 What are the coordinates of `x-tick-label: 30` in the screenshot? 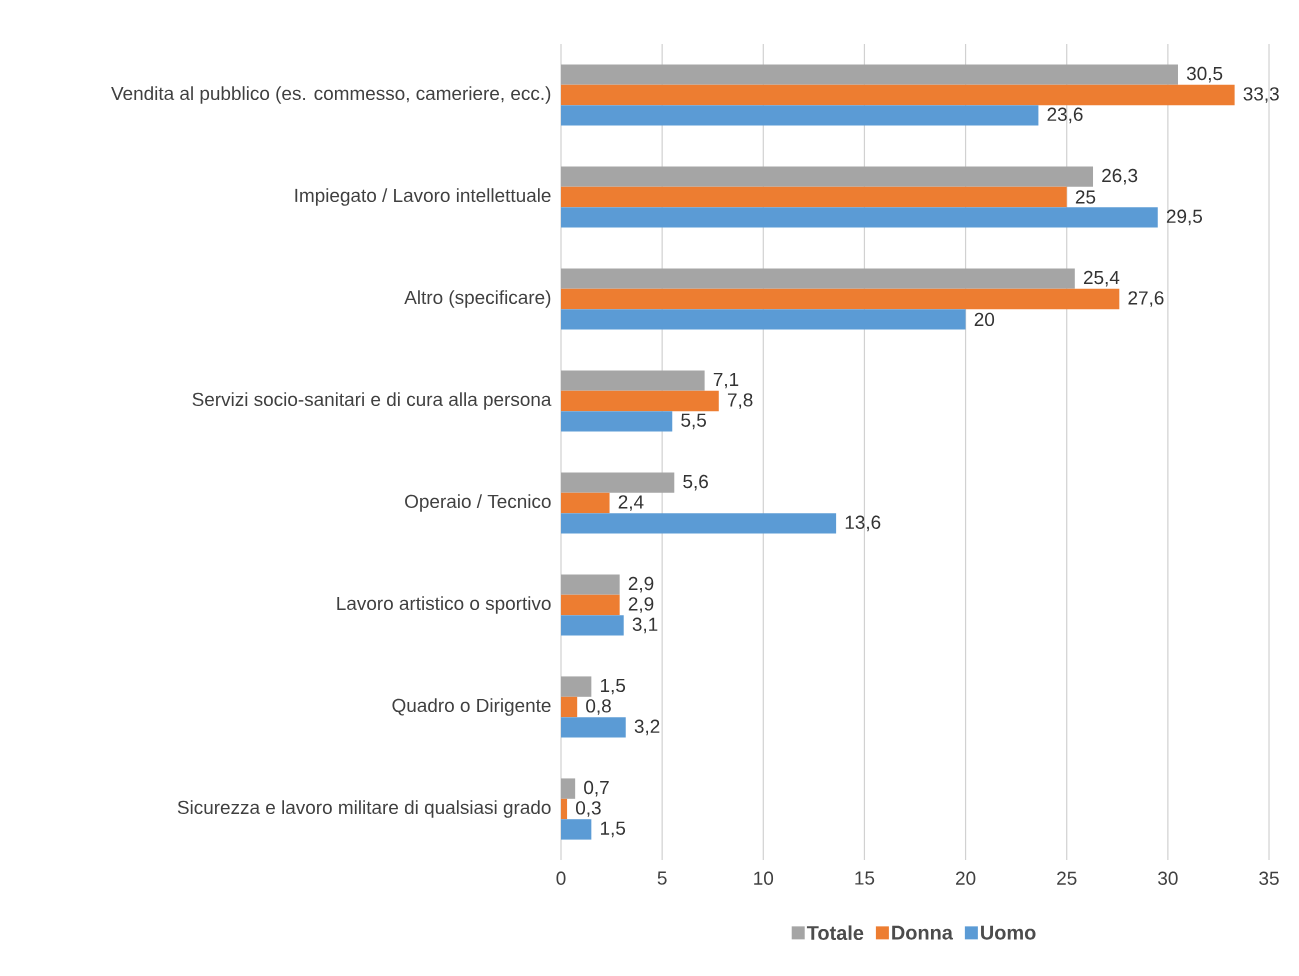 It's located at (1168, 878).